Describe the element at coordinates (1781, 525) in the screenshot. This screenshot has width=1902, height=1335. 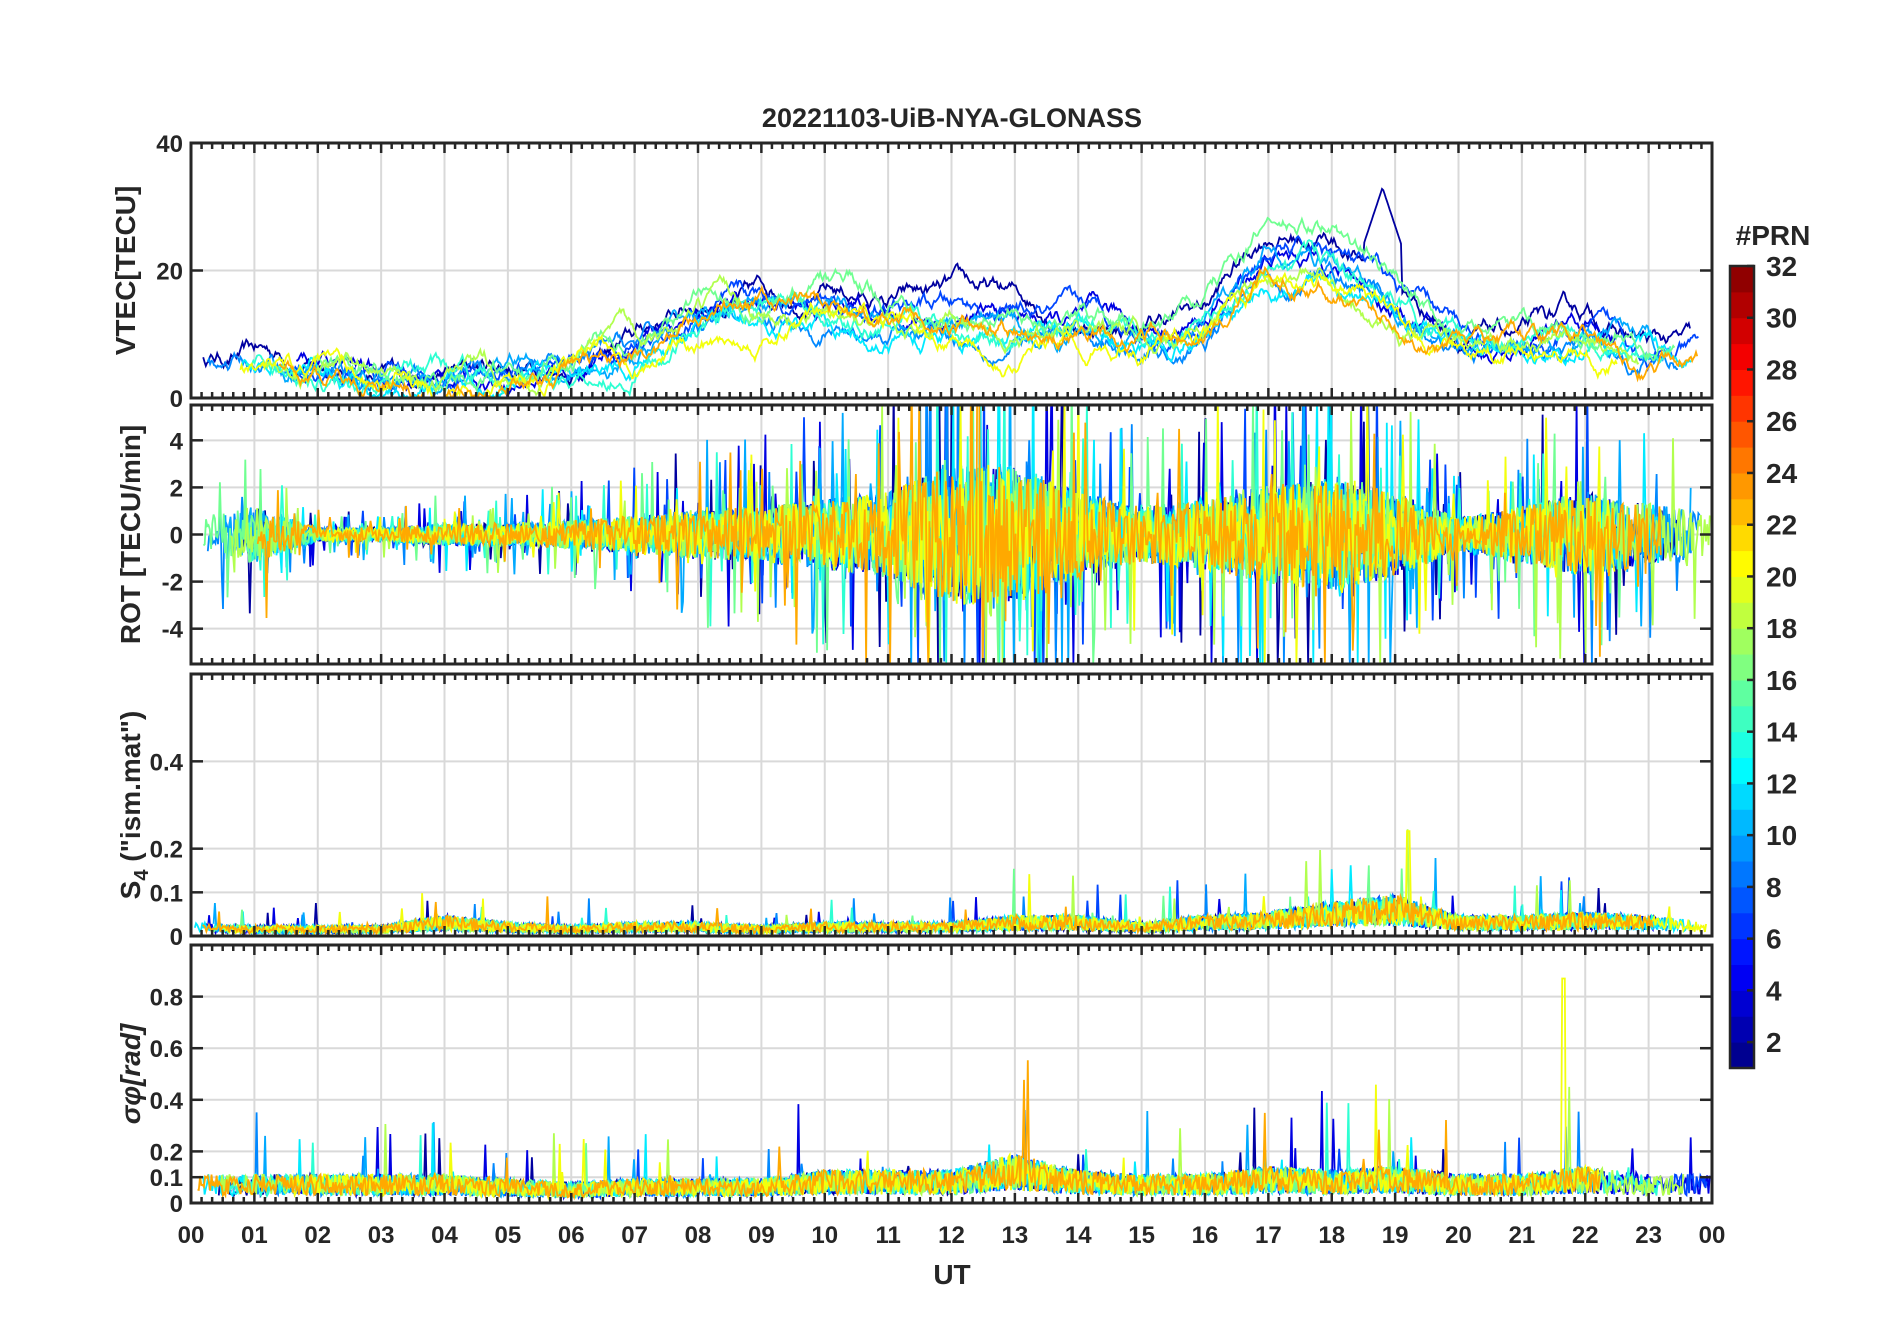
I see `colorbar-tick-label: 22` at that location.